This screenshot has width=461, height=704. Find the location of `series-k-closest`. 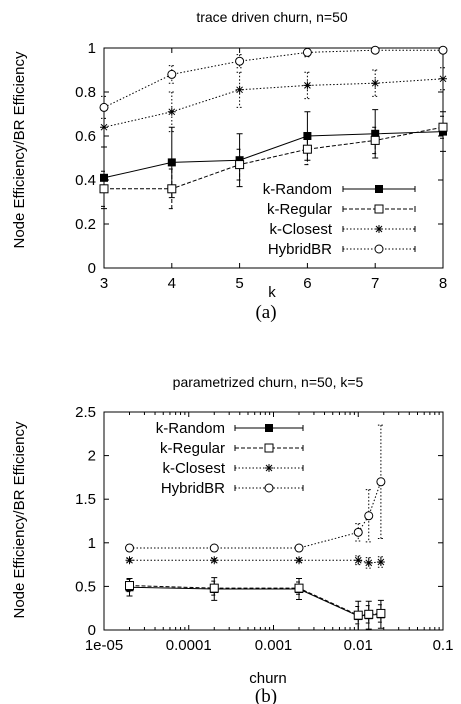

series-k-closest is located at coordinates (255, 562).